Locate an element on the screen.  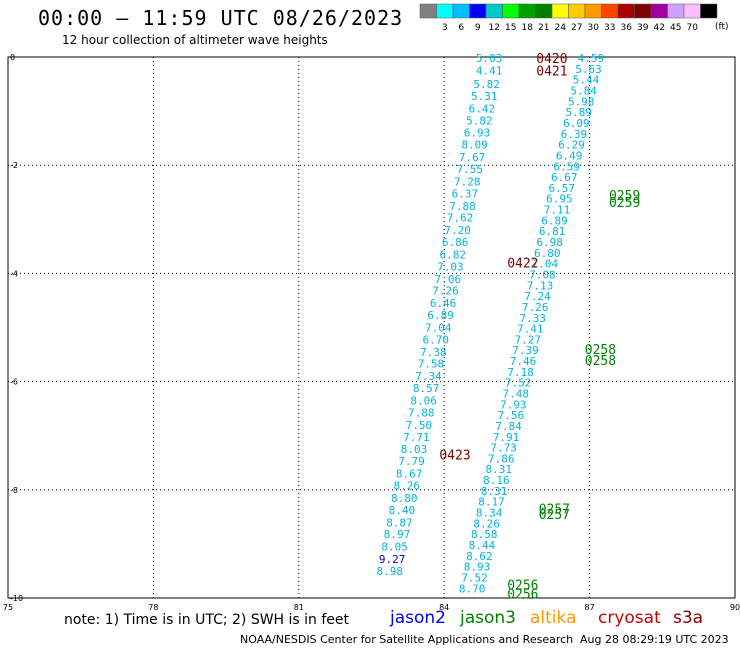
swh-value: 6.49 is located at coordinates (569, 155).